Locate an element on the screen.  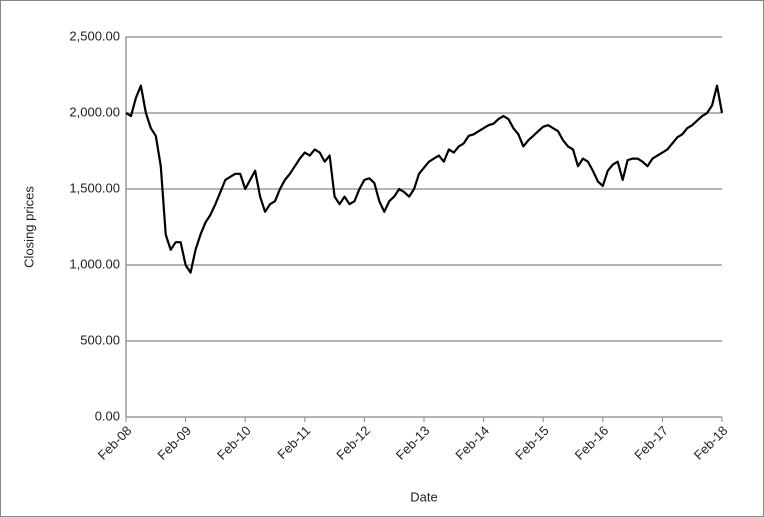
y-axis-title: Closing prices is located at coordinates (28, 227).